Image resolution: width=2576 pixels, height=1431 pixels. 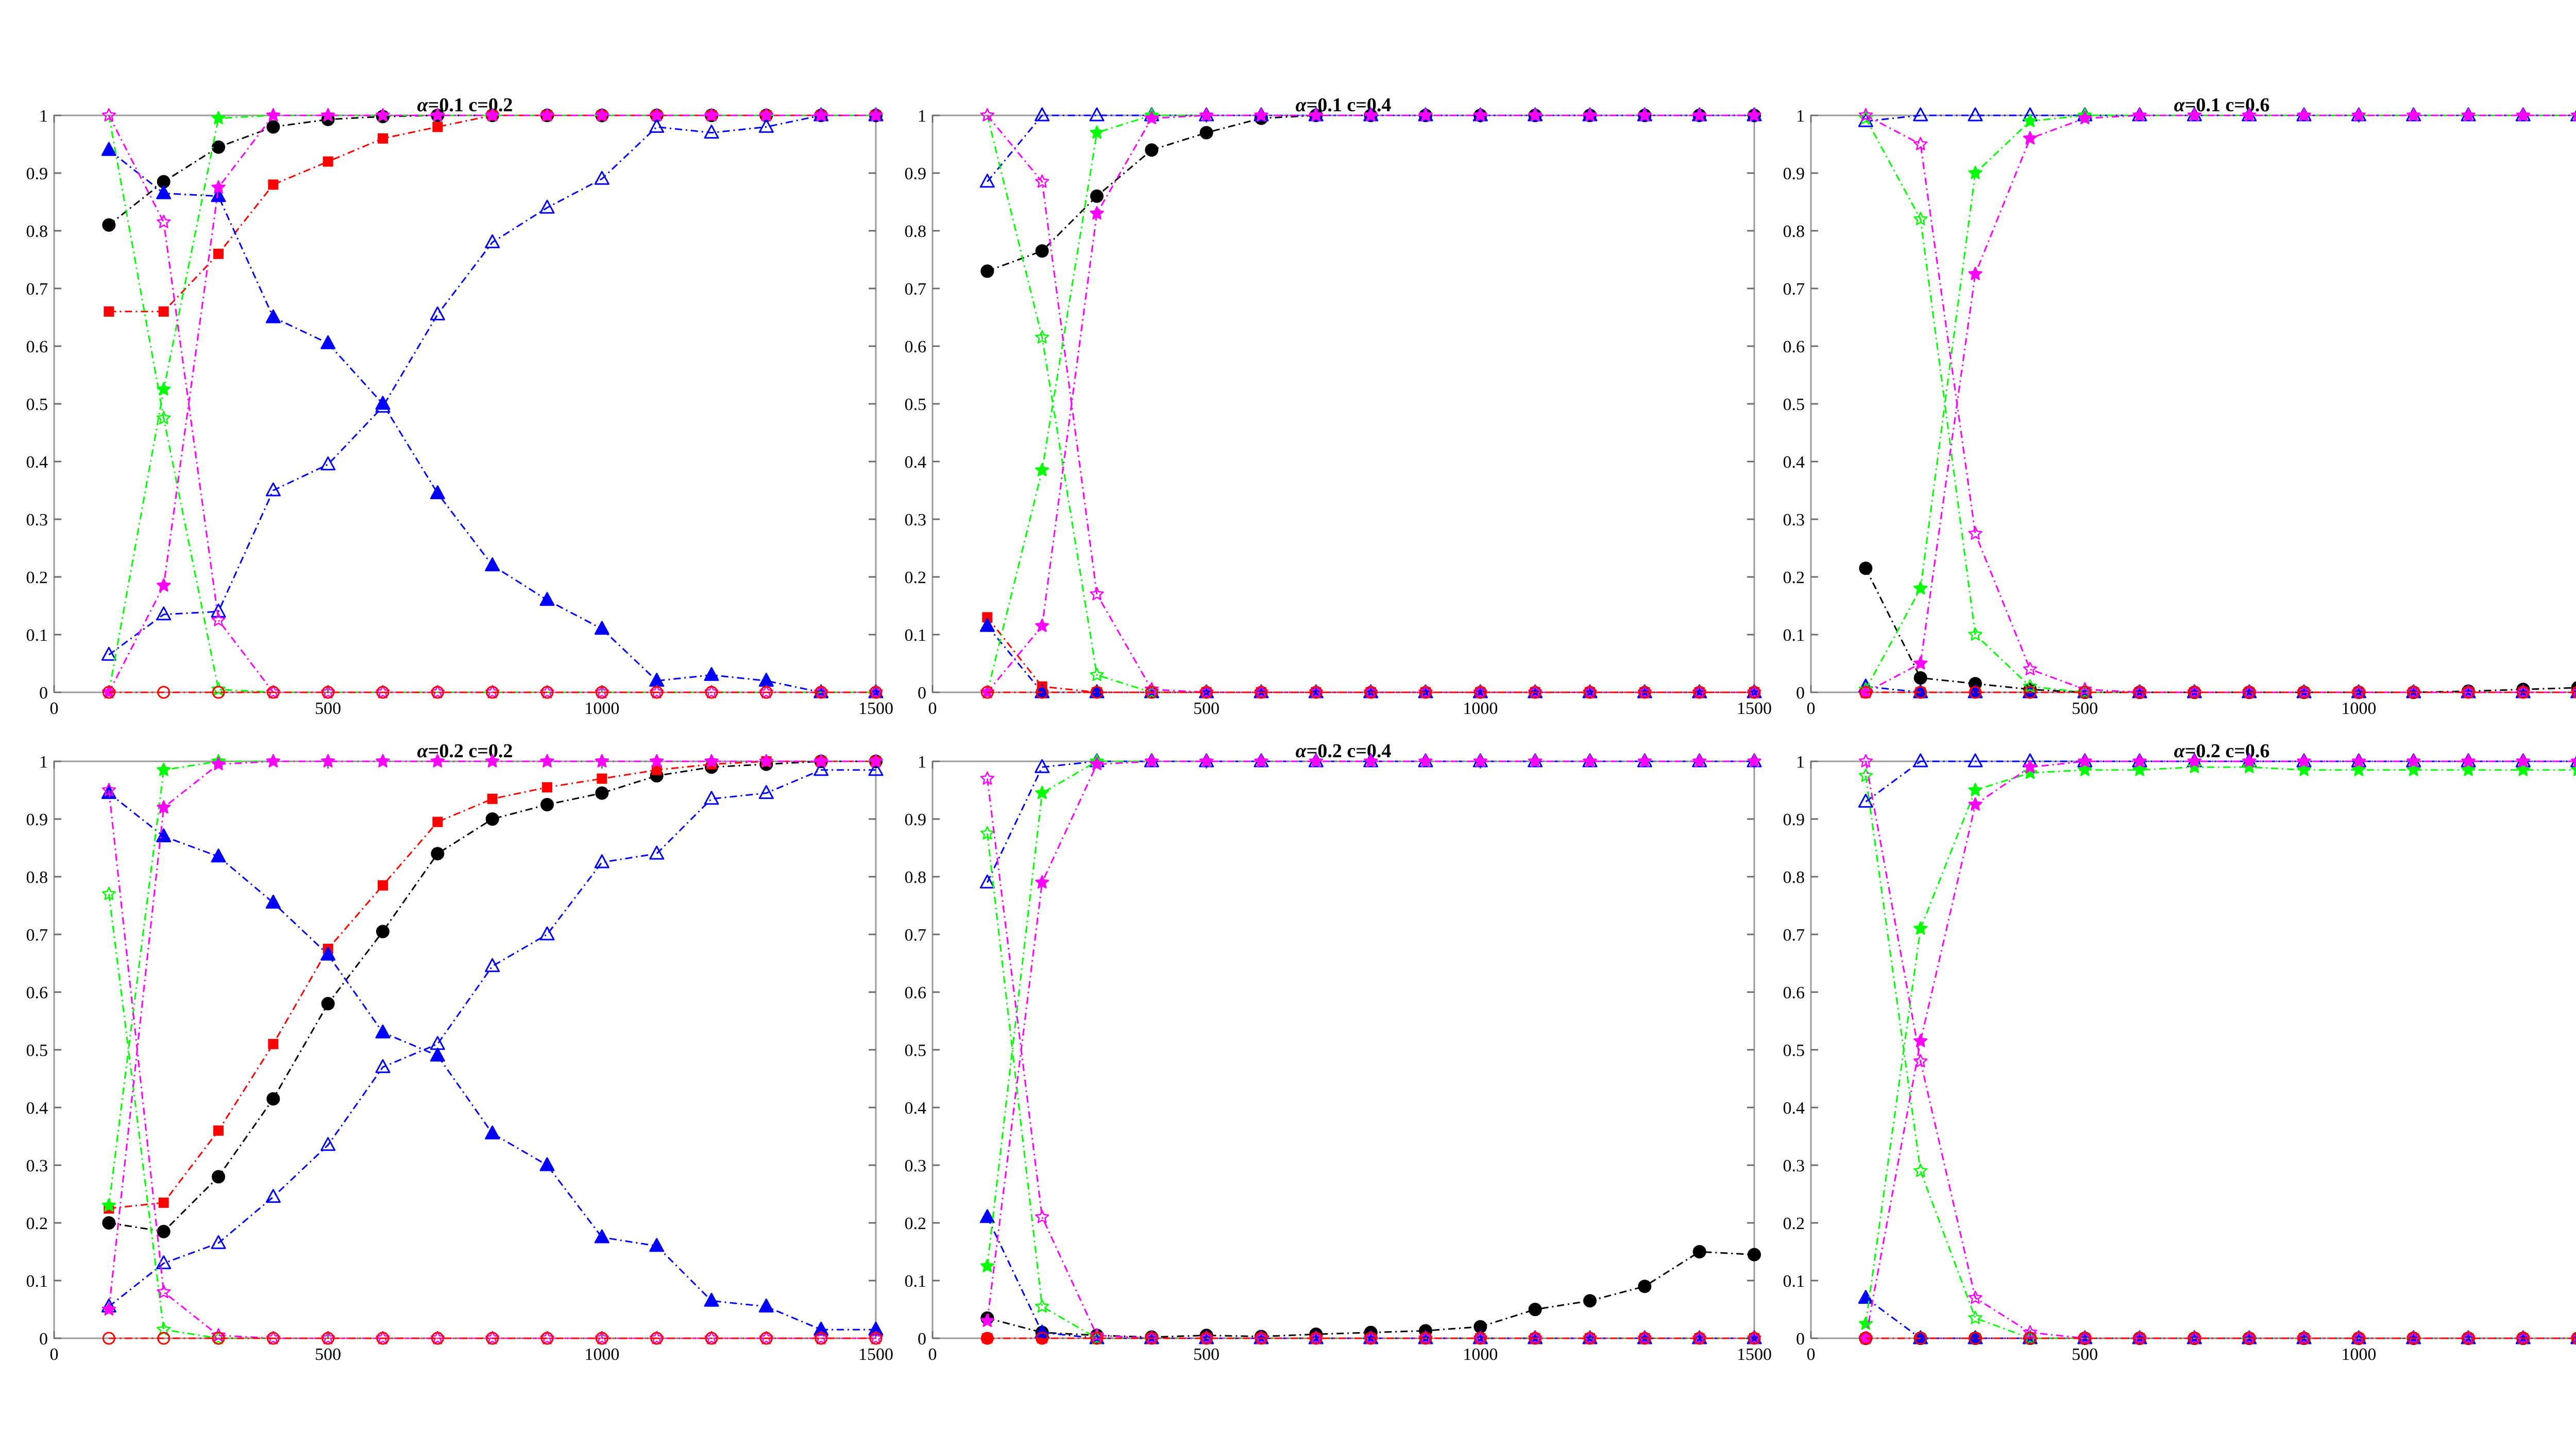 I want to click on y-tick-label: 0.3, so click(x=37, y=520).